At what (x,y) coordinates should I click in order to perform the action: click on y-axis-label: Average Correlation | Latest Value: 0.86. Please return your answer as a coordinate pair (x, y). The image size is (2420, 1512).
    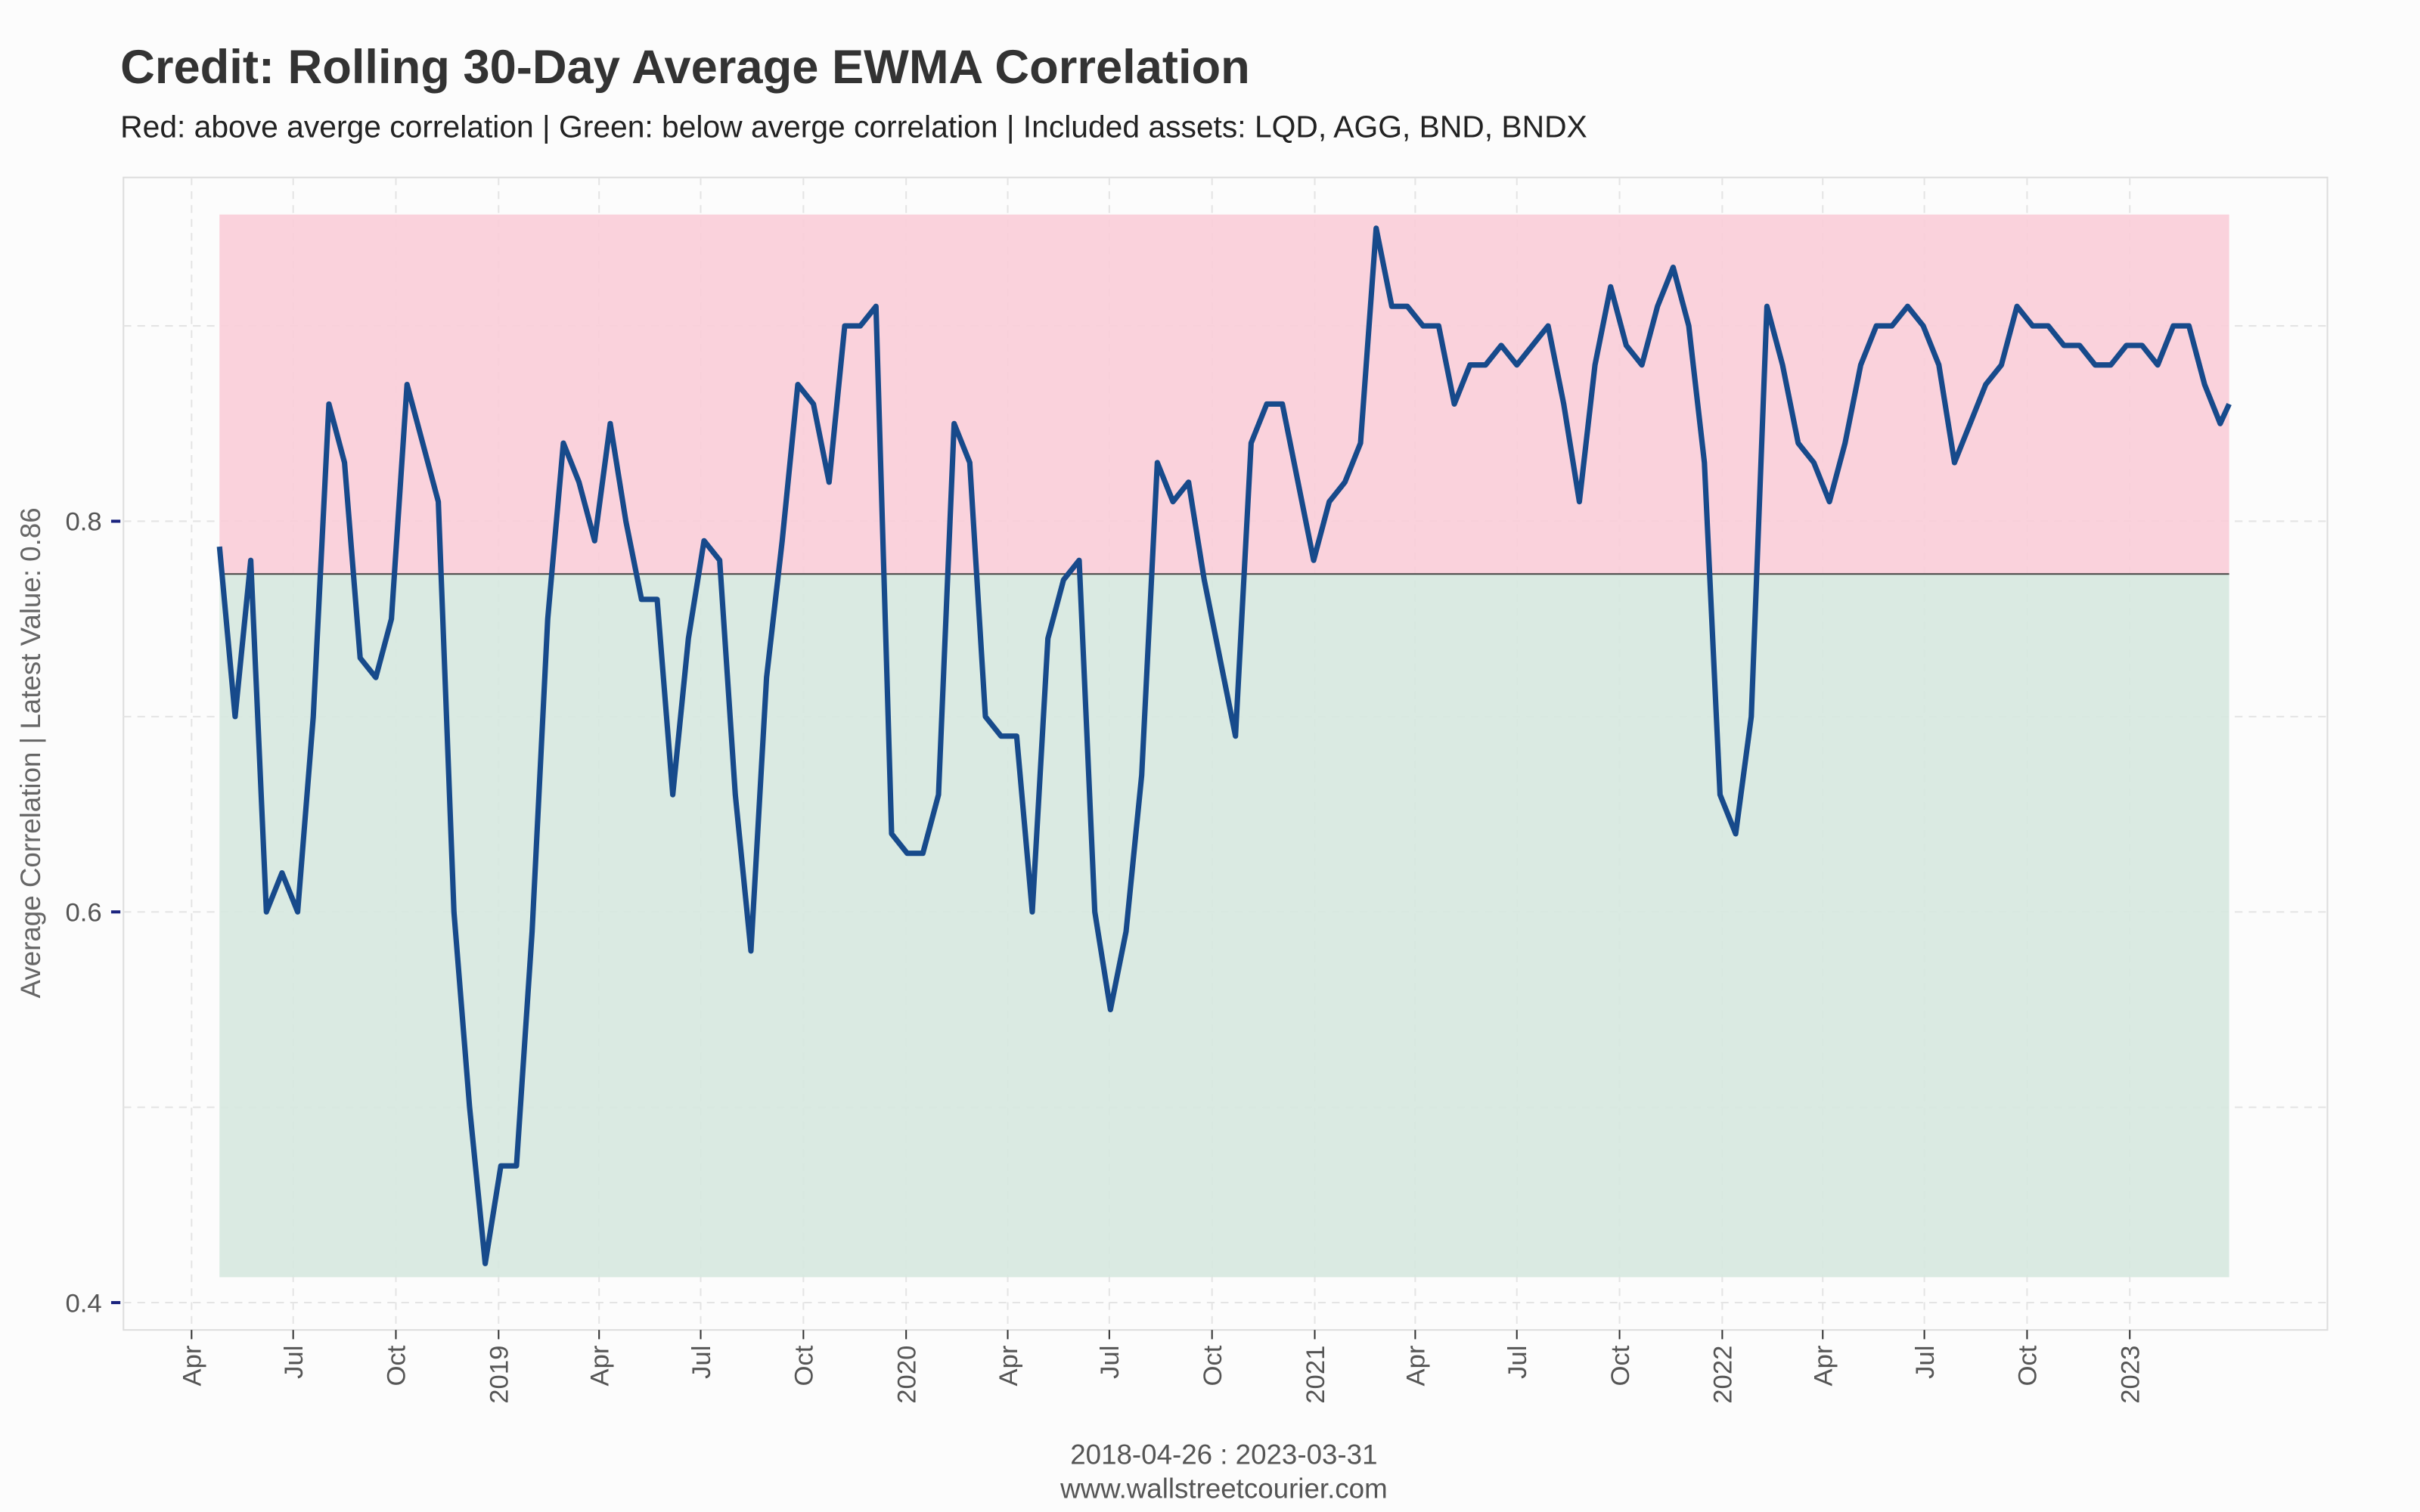
    Looking at the image, I should click on (31, 752).